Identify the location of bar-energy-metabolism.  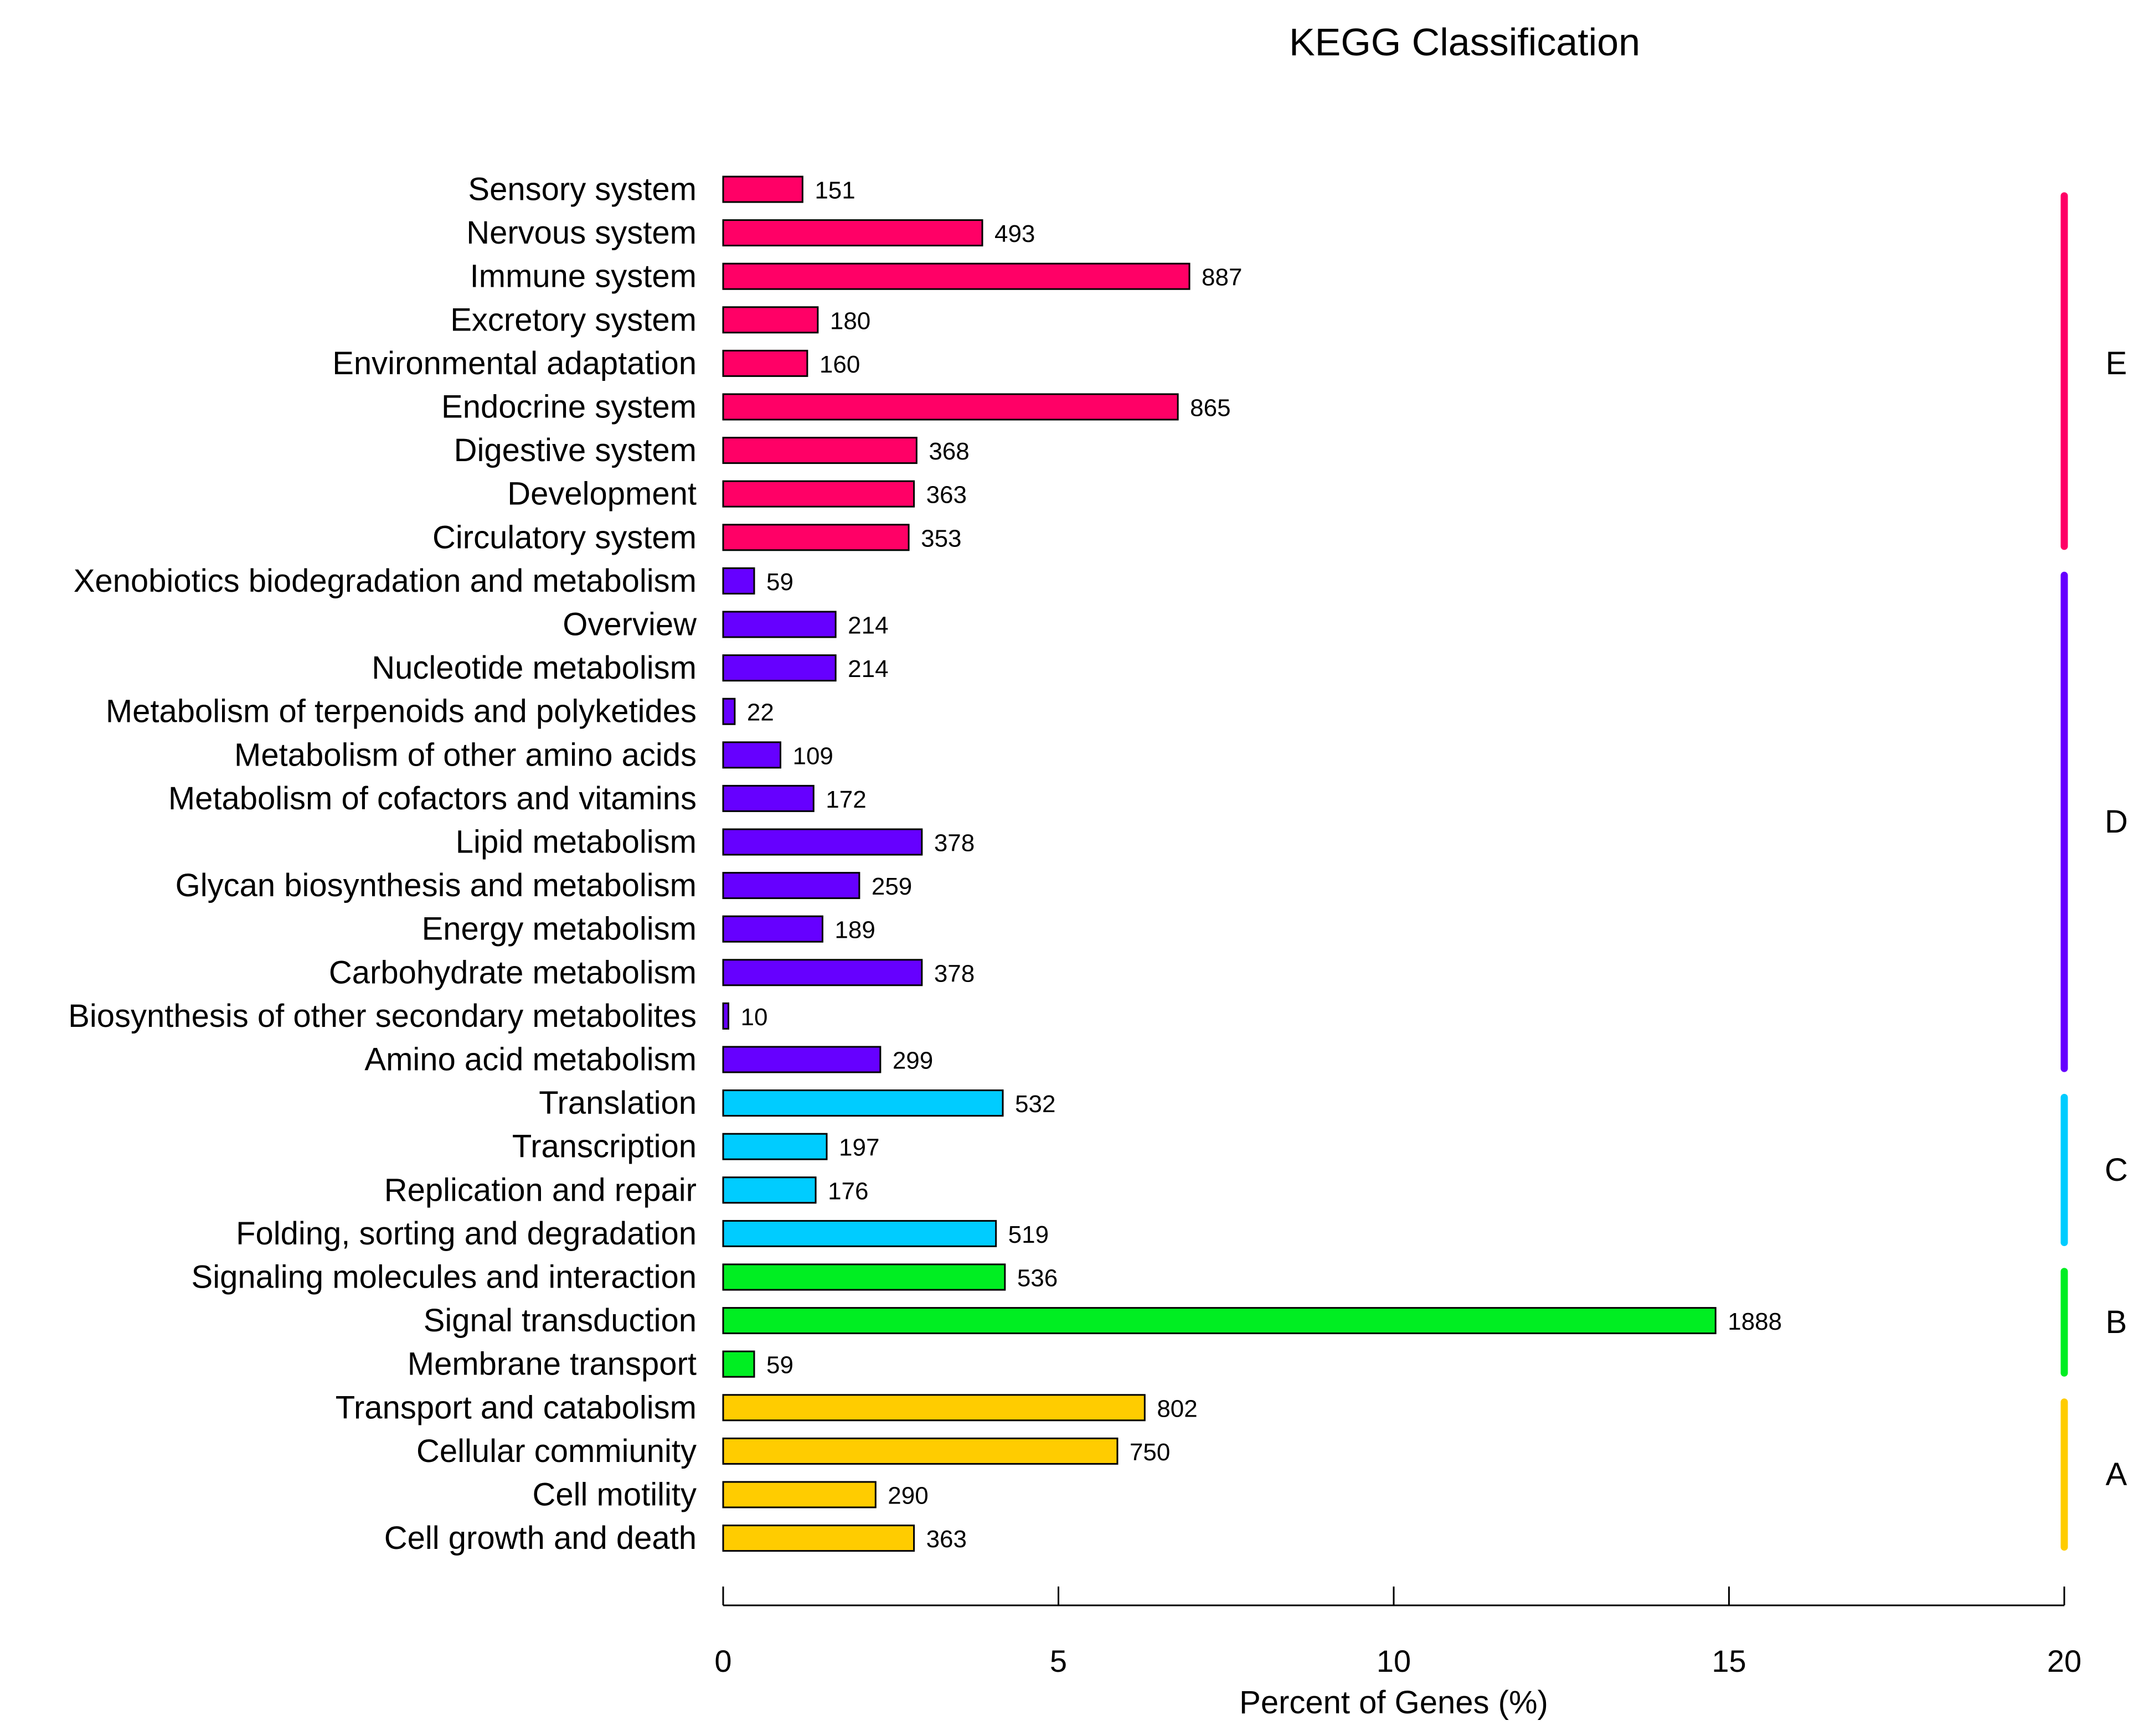
(773, 929).